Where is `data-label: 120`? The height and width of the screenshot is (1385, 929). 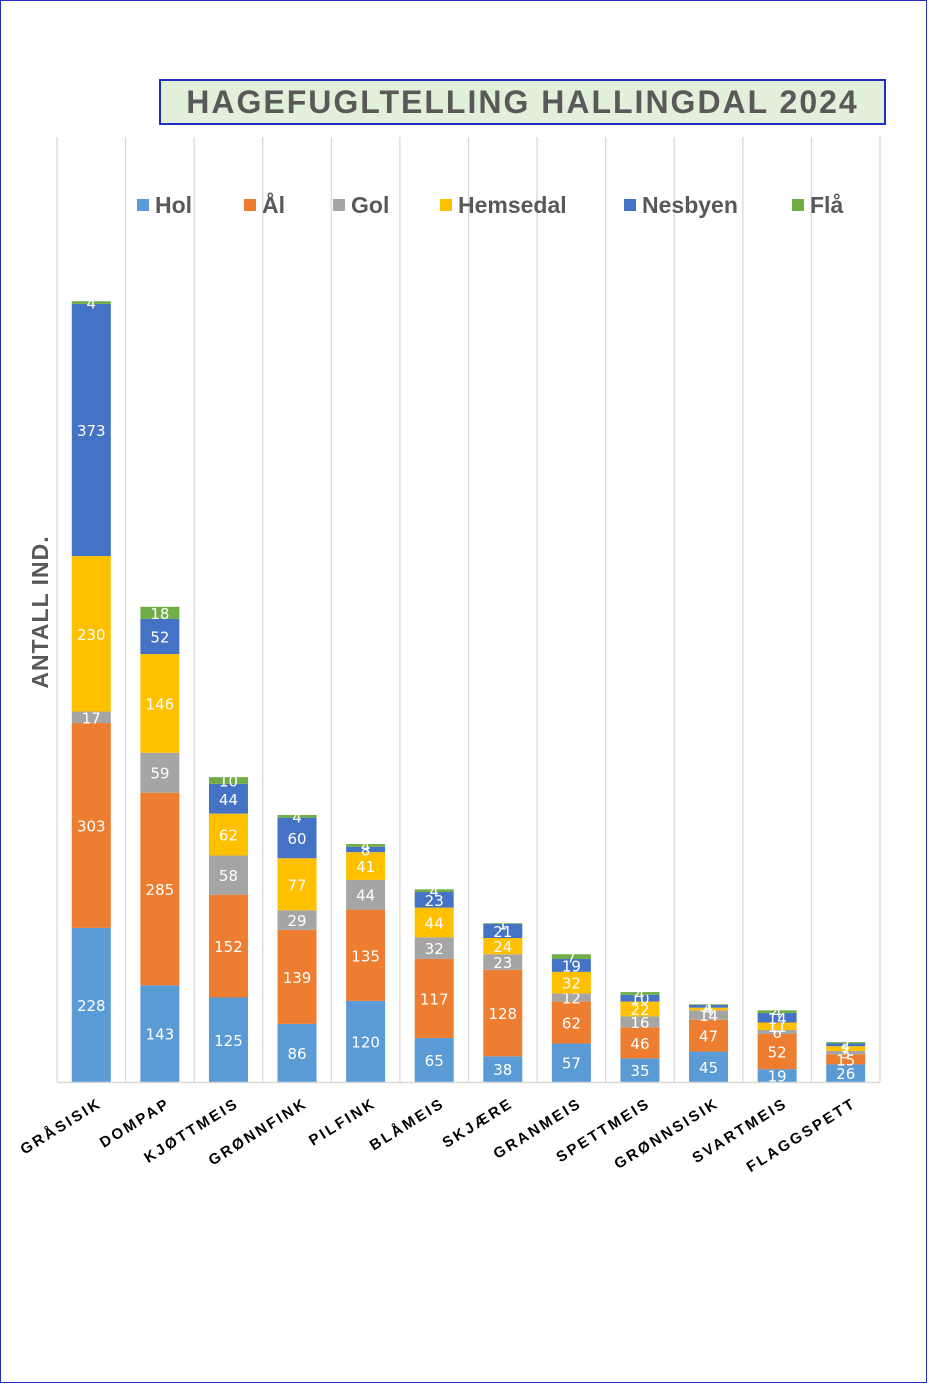
data-label: 120 is located at coordinates (365, 1042).